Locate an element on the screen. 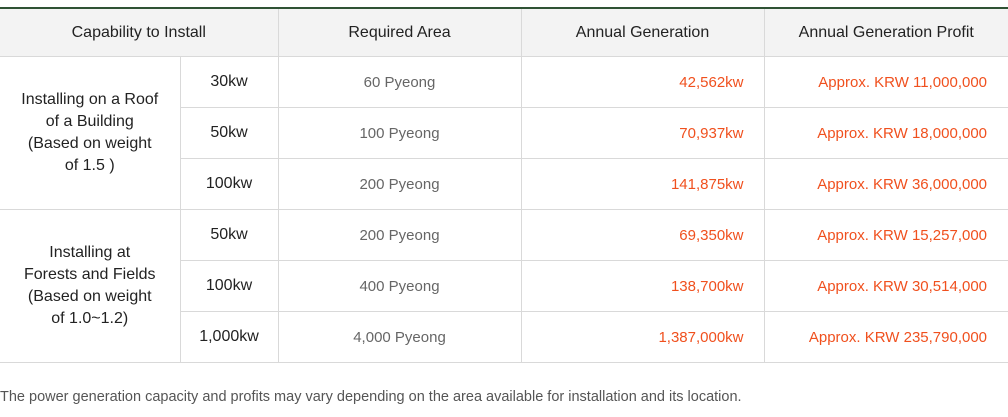 The image size is (1008, 417). area-cell: 4,000 Pyeong is located at coordinates (399, 337).